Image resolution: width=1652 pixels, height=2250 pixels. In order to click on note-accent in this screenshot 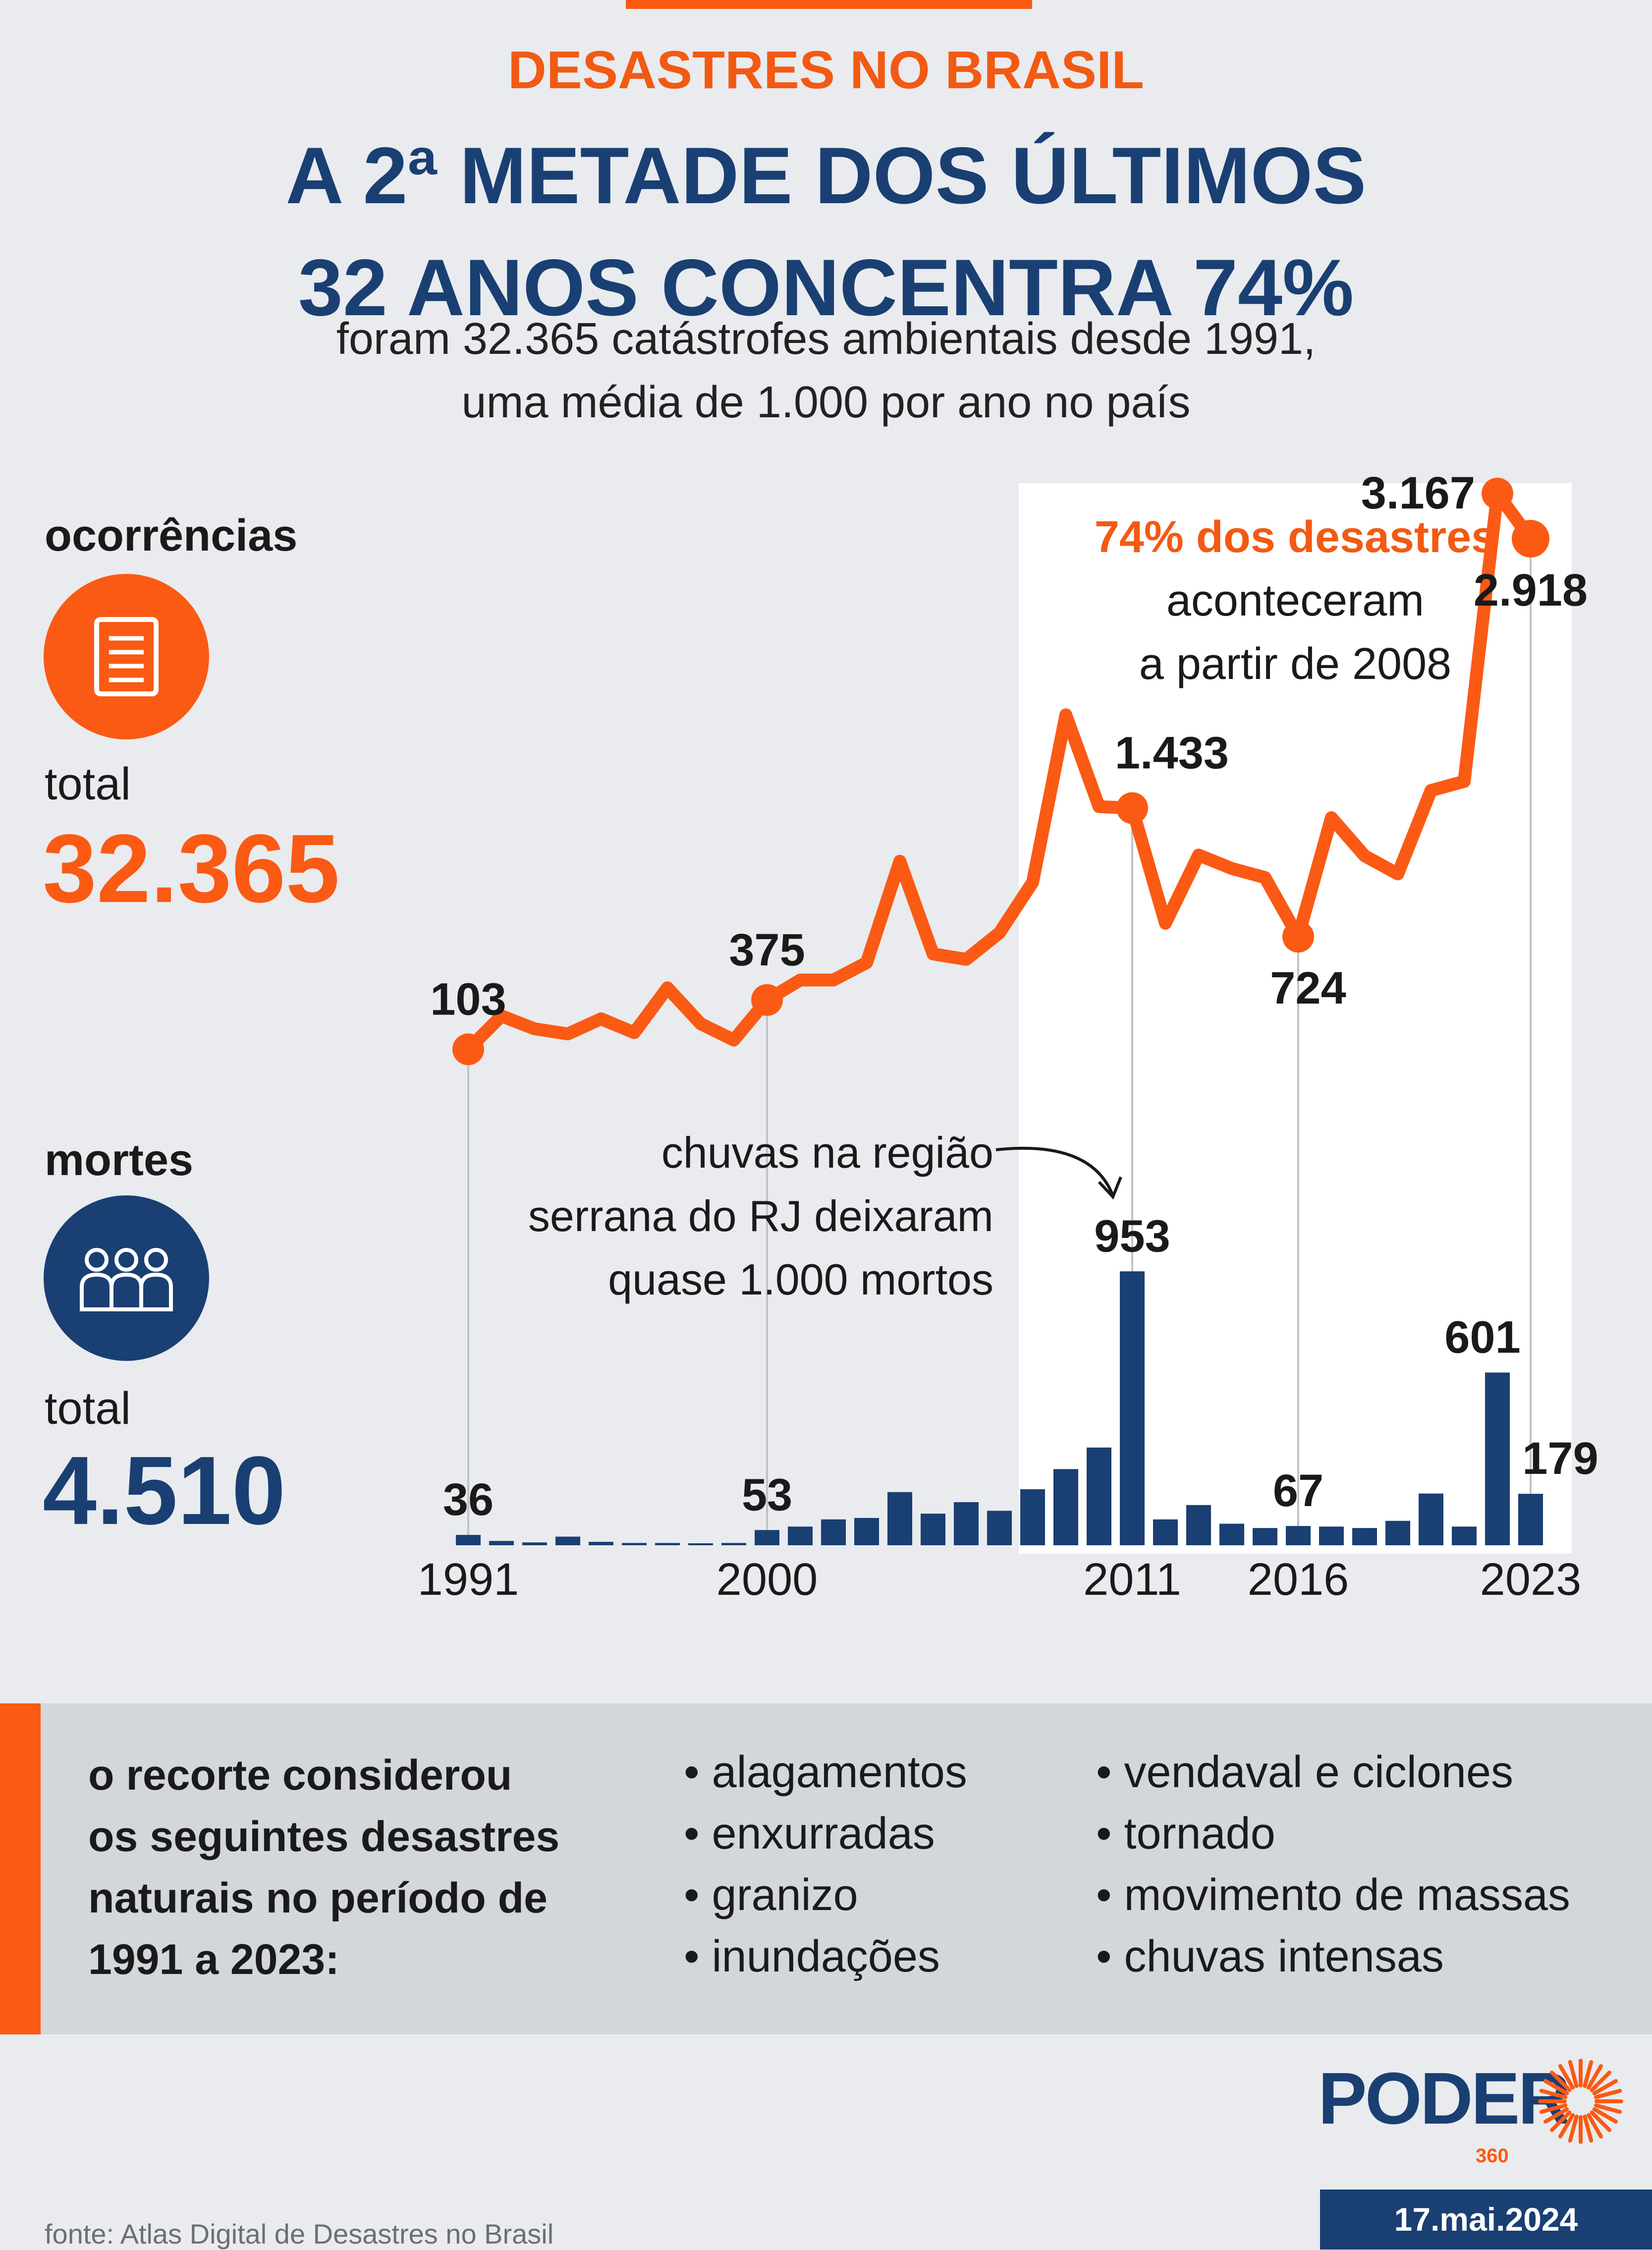, I will do `click(20, 1869)`.